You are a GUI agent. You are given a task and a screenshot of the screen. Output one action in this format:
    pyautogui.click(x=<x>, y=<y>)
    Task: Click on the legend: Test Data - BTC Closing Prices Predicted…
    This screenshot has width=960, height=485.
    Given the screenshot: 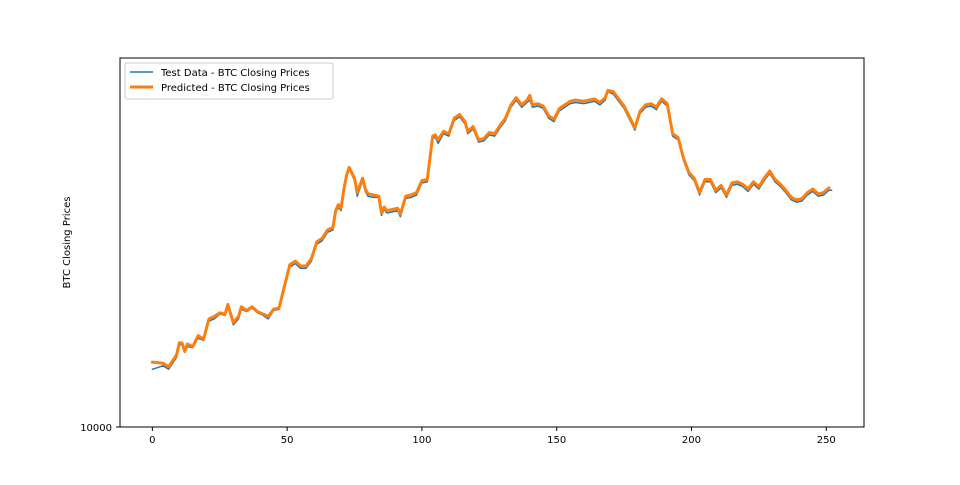 What is the action you would take?
    pyautogui.click(x=229, y=81)
    